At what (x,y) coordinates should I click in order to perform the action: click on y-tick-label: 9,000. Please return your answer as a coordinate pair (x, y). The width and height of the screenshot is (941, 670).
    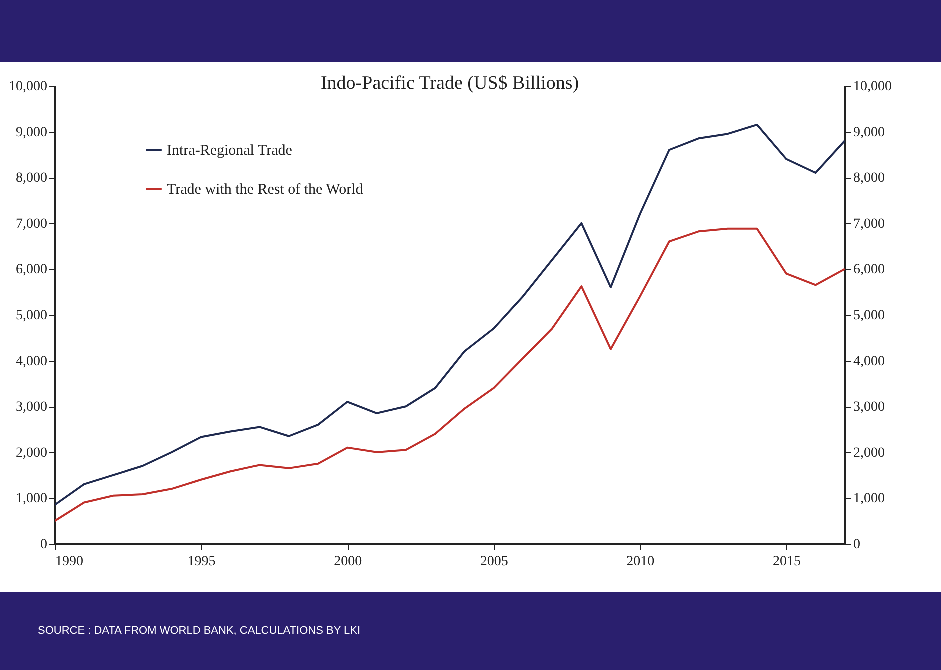
    Looking at the image, I should click on (32, 132).